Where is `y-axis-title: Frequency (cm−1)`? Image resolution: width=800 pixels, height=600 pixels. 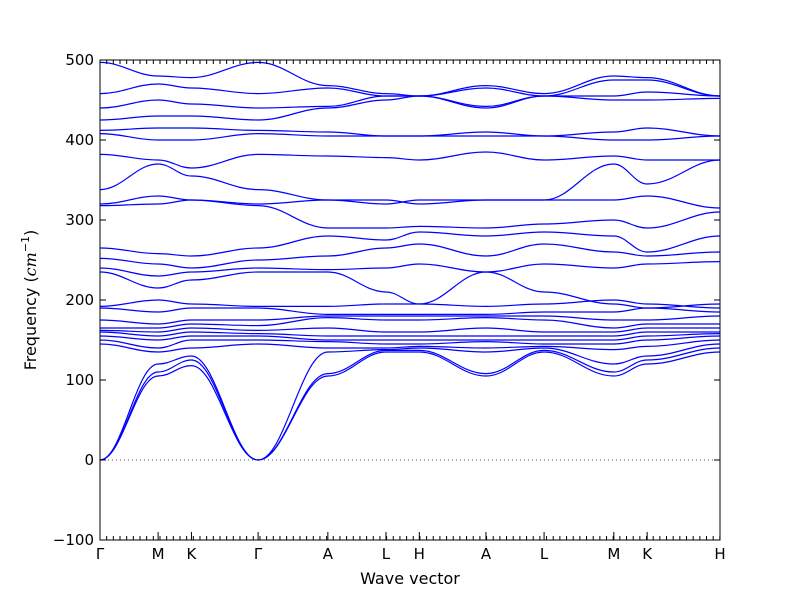
y-axis-title: Frequency (cm−1) is located at coordinates (29, 300).